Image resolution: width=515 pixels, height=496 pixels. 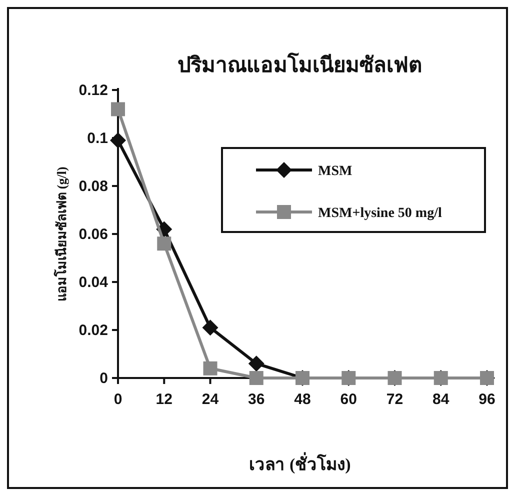 What do you see at coordinates (93, 234) in the screenshot?
I see `y-tick-label: 0.06` at bounding box center [93, 234].